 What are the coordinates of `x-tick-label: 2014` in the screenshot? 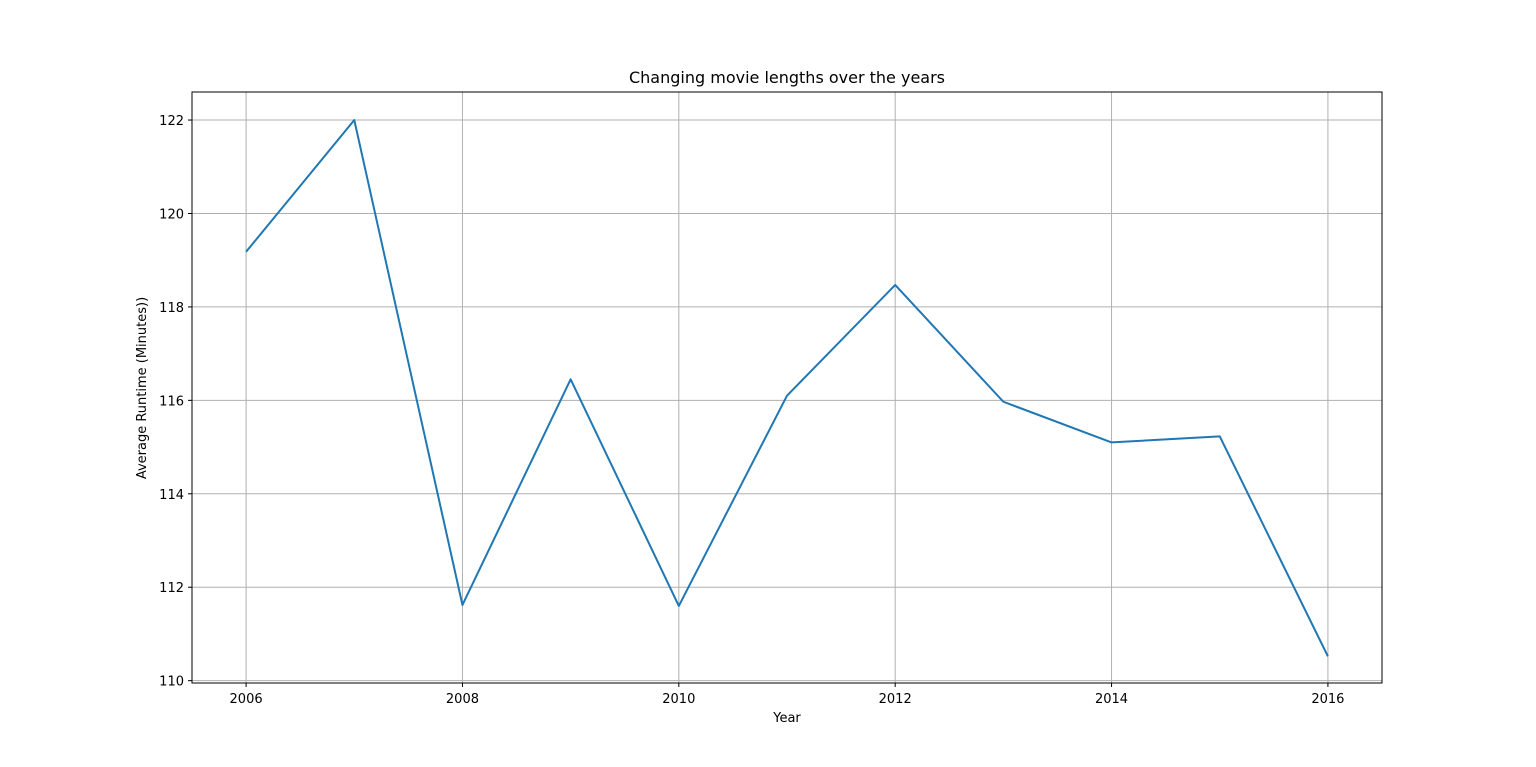 It's located at (1111, 699).